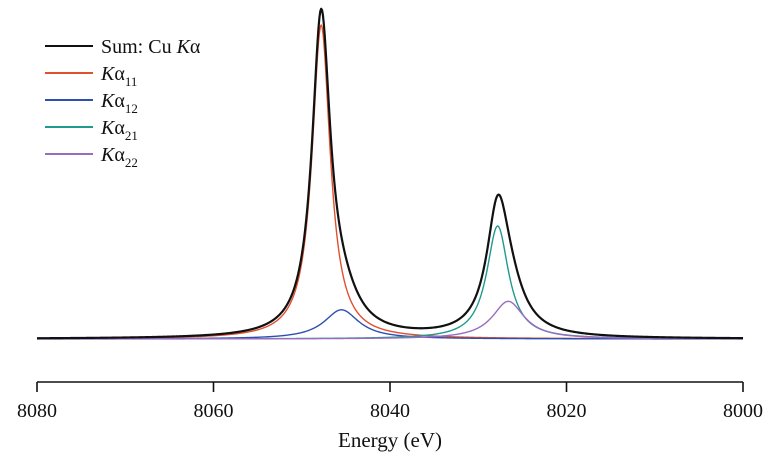 The image size is (771, 453). Describe the element at coordinates (214, 411) in the screenshot. I see `x-tick-label-8060: 8060` at that location.